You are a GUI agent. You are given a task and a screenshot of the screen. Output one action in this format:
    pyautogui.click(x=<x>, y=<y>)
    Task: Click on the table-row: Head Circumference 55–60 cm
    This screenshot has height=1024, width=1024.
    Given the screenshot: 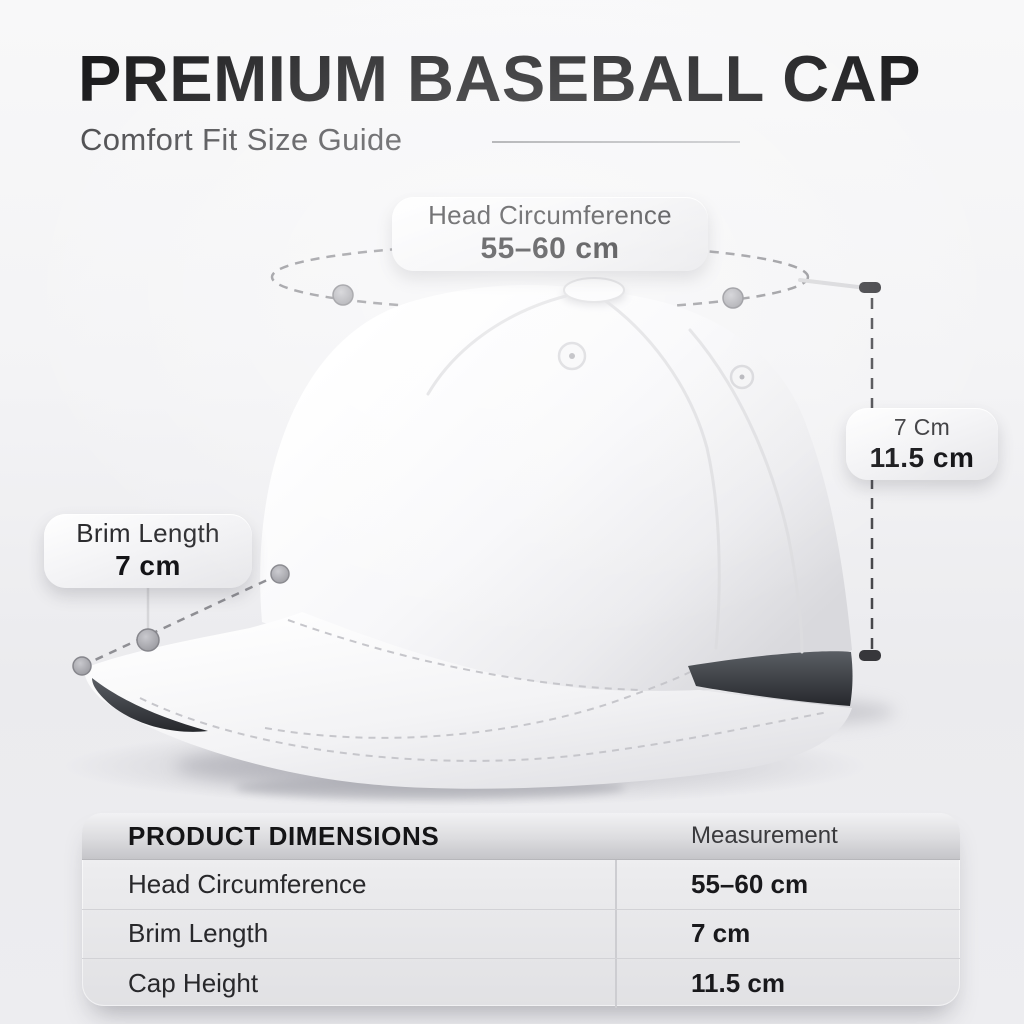 What is the action you would take?
    pyautogui.click(x=521, y=885)
    